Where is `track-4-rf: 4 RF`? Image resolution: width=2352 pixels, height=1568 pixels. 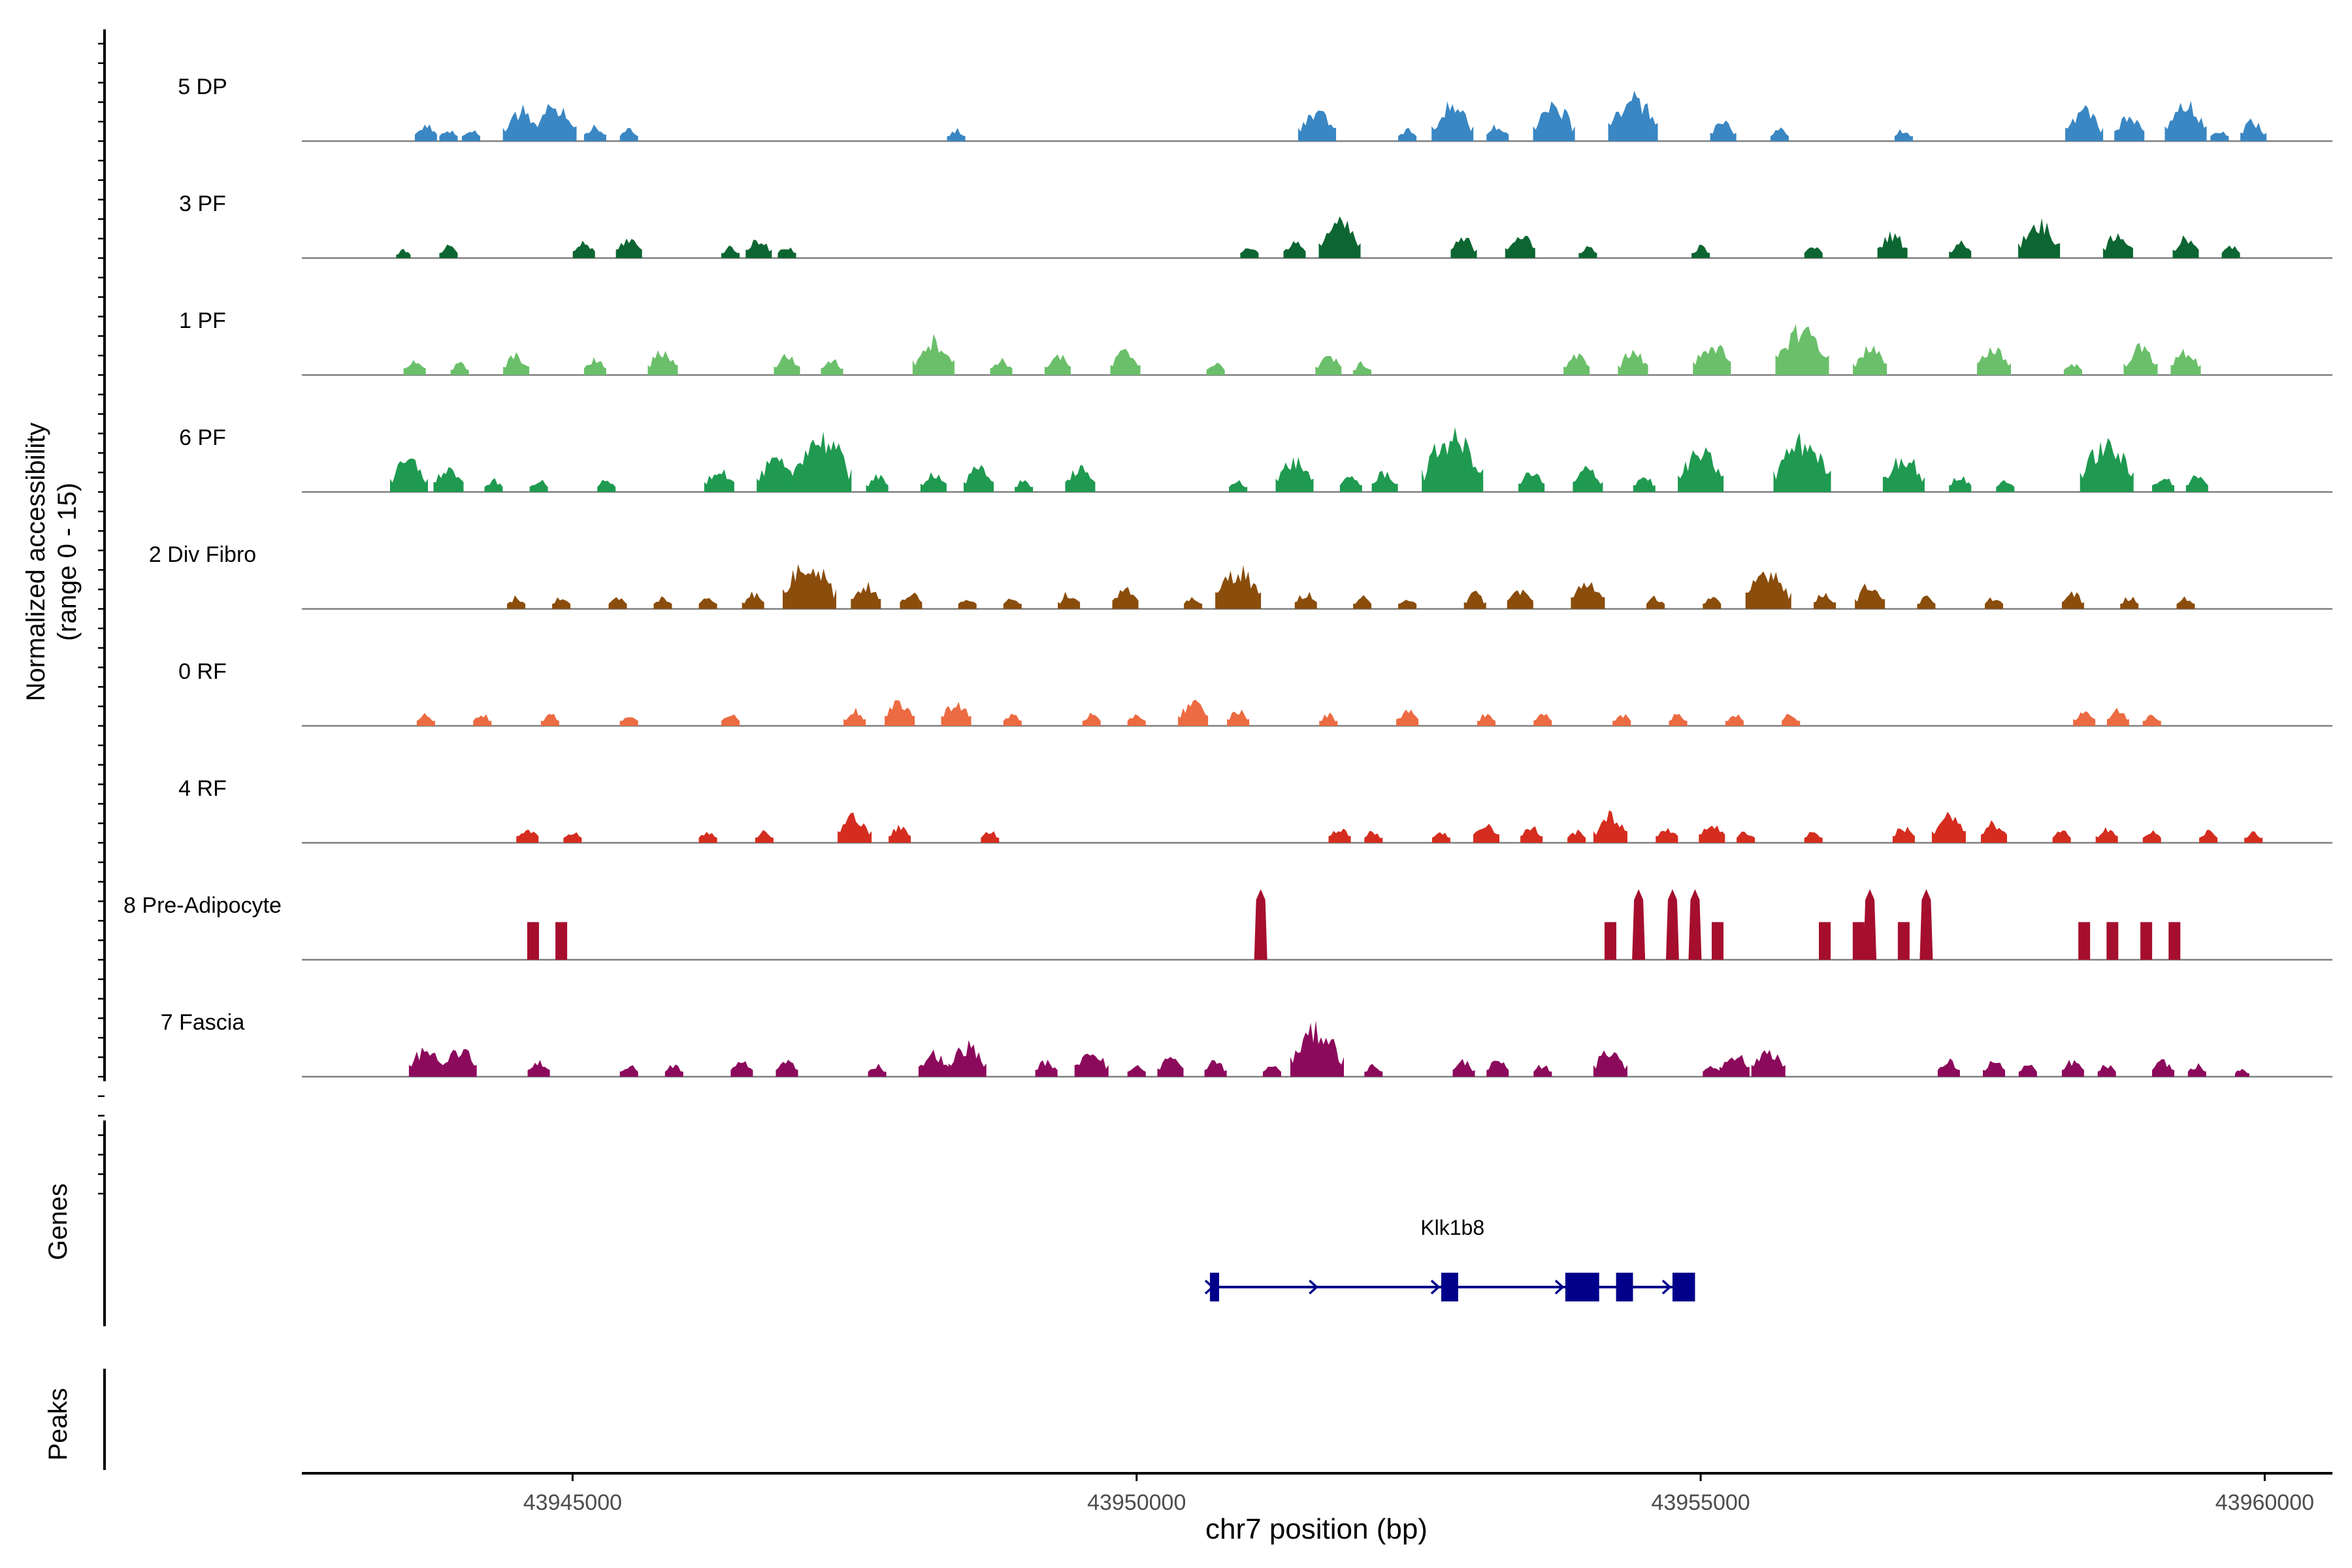 track-4-rf: 4 RF is located at coordinates (1255, 810).